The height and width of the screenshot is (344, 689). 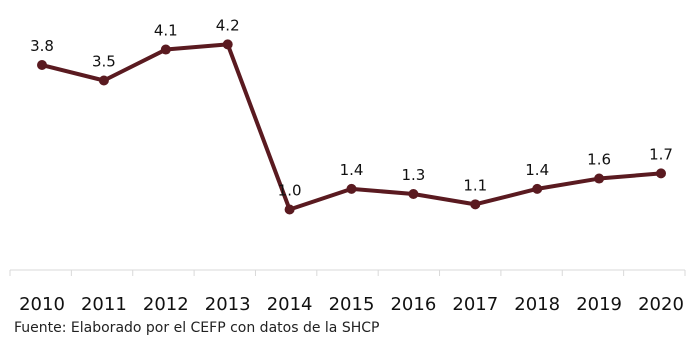 I want to click on data-point-2012, so click(x=165, y=49).